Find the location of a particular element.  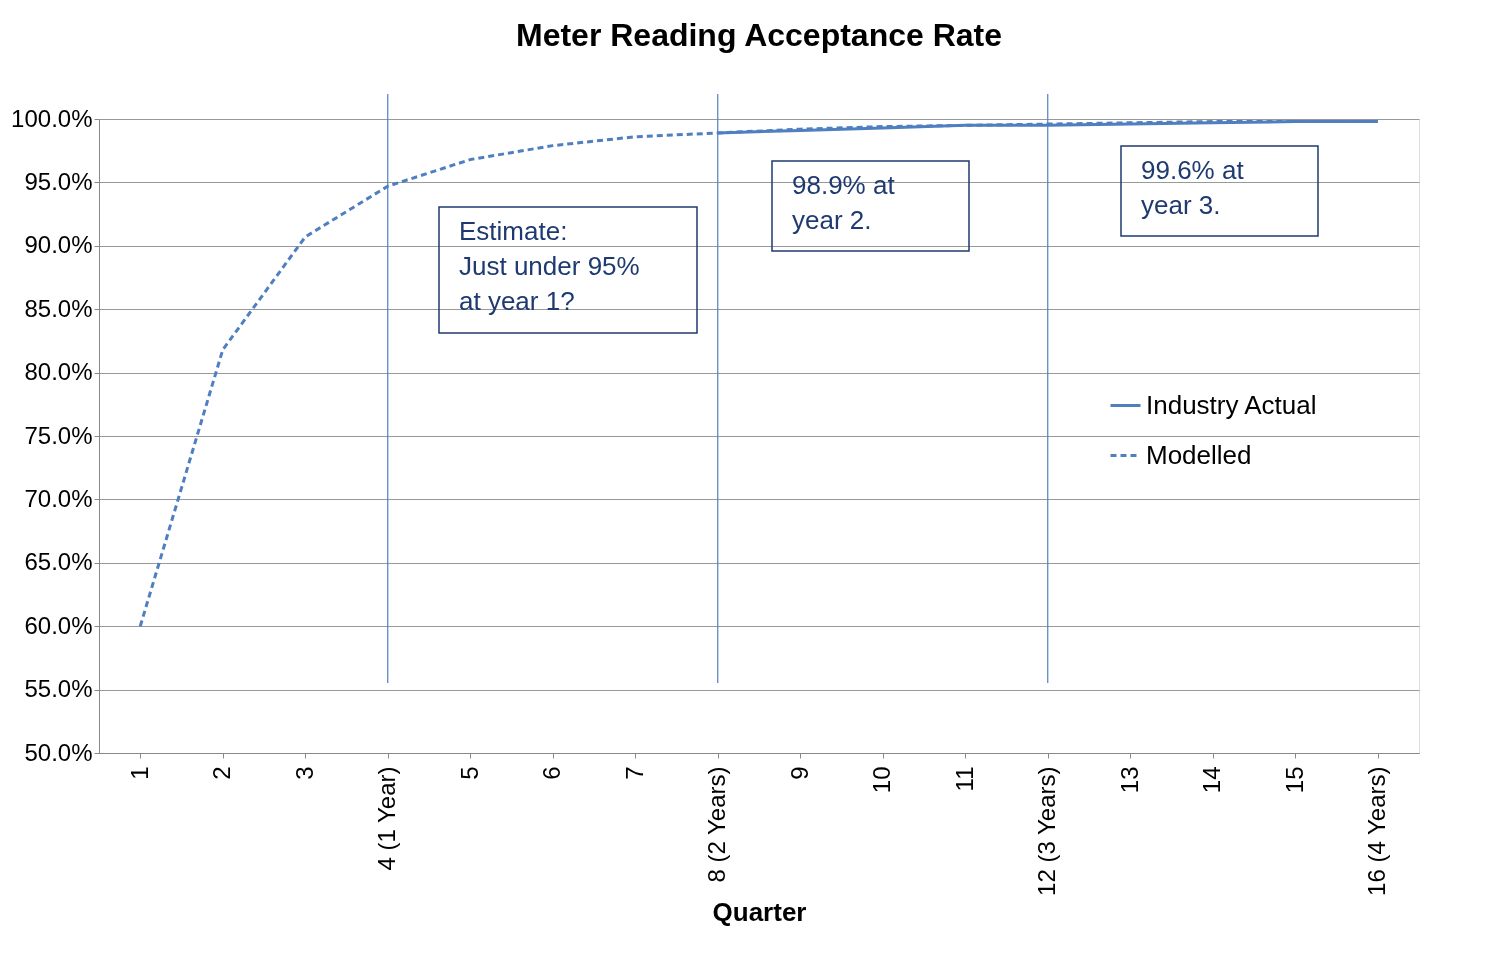

annotation: 98.9% at year 2. is located at coordinates (844, 202).